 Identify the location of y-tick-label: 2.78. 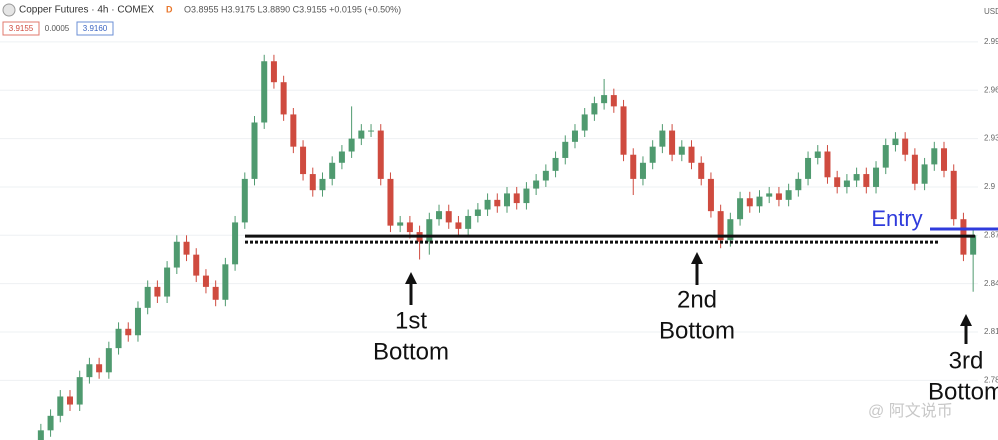
(991, 379).